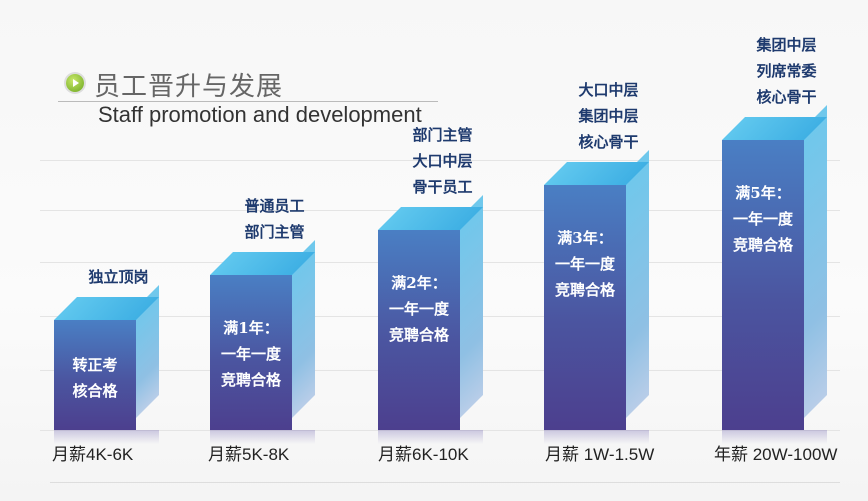 The height and width of the screenshot is (501, 868). I want to click on position-label: 普通员工 部门主管, so click(274, 219).